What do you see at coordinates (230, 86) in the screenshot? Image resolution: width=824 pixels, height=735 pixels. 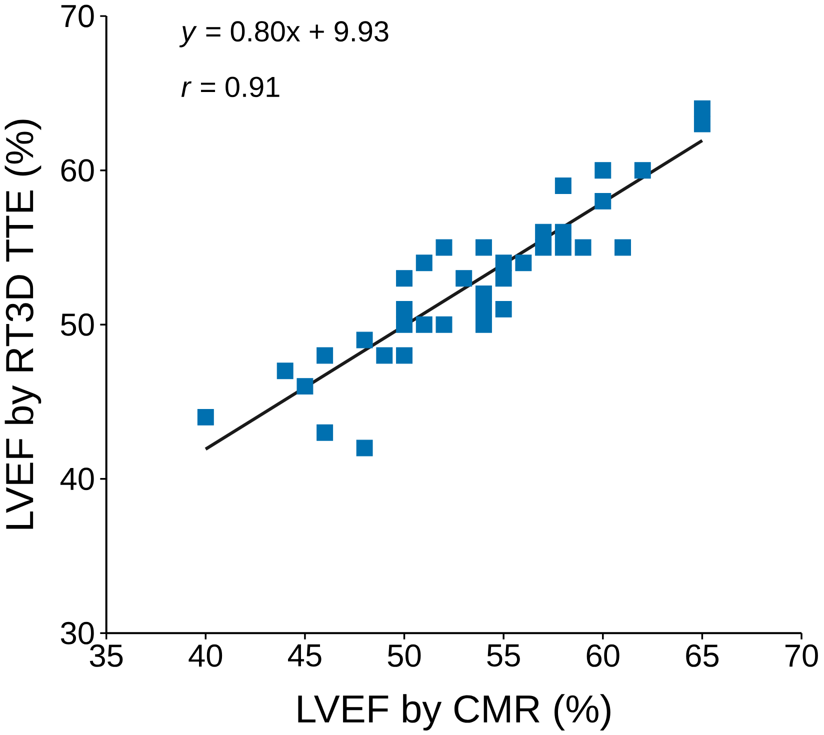 I see `annotation: r = 0.91` at bounding box center [230, 86].